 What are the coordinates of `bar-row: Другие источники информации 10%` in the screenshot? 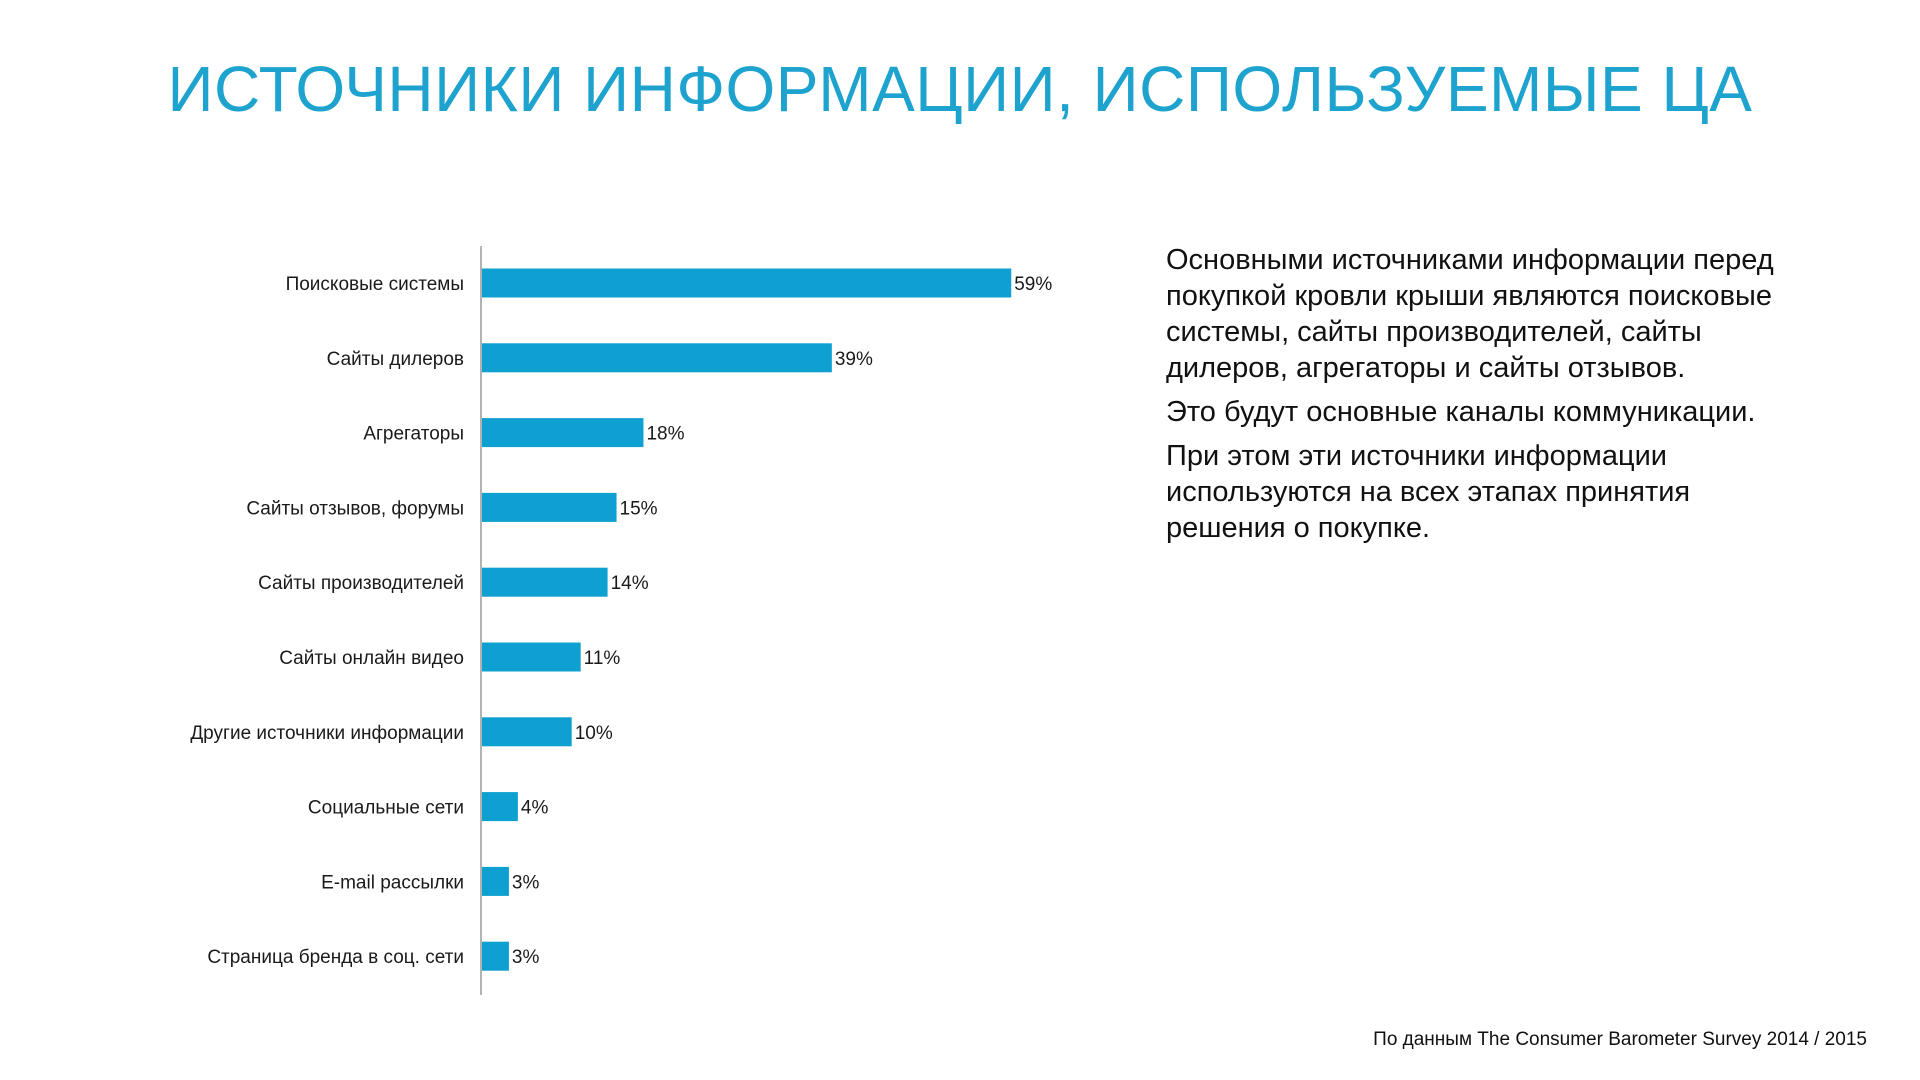 It's located at (401, 732).